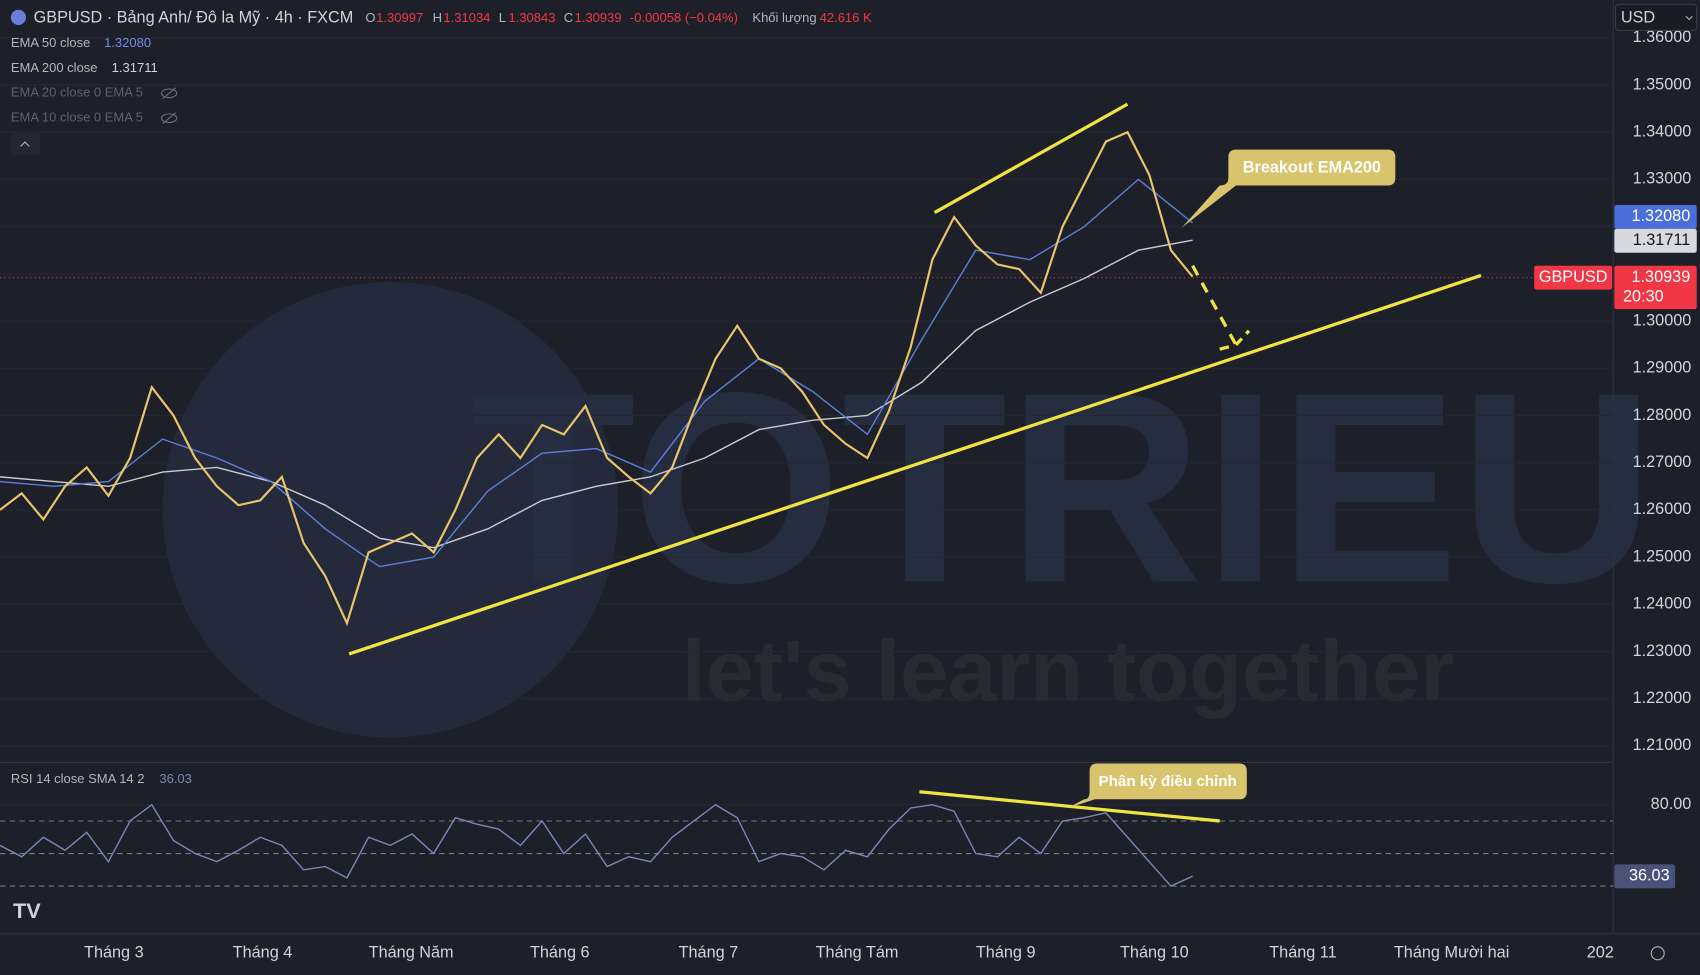  What do you see at coordinates (684, 17) in the screenshot?
I see `change: -0.00058 (−0.04%)` at bounding box center [684, 17].